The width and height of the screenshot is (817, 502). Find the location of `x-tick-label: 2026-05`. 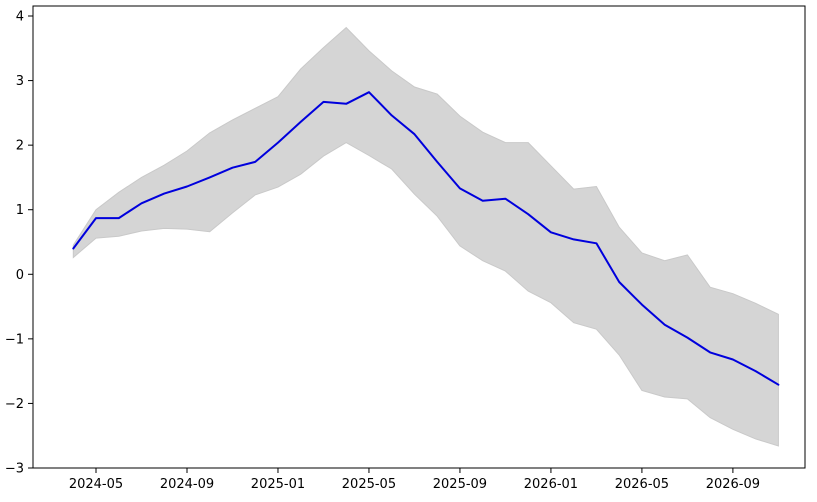

x-tick-label: 2026-05 is located at coordinates (642, 484).